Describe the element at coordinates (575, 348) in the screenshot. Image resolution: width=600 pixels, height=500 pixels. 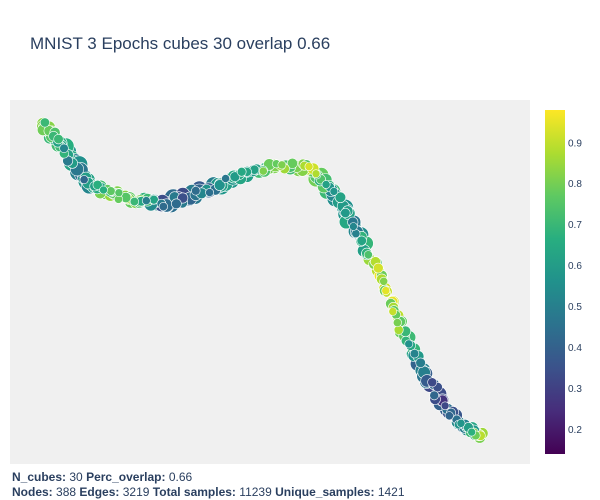
I see `colorbar-tick-label: 0.4` at that location.